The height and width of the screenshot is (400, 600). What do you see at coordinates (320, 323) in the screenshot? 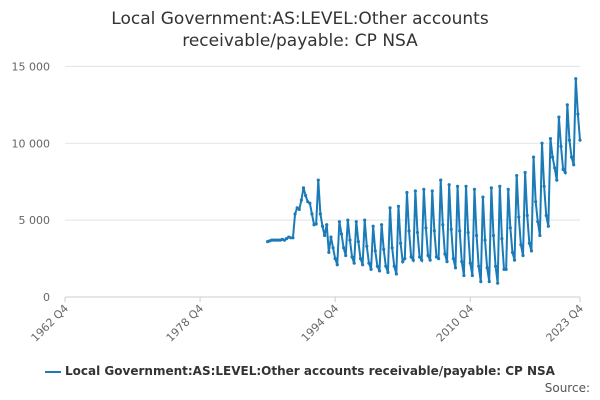
I see `x-tick-label: 1994 Q4` at bounding box center [320, 323].